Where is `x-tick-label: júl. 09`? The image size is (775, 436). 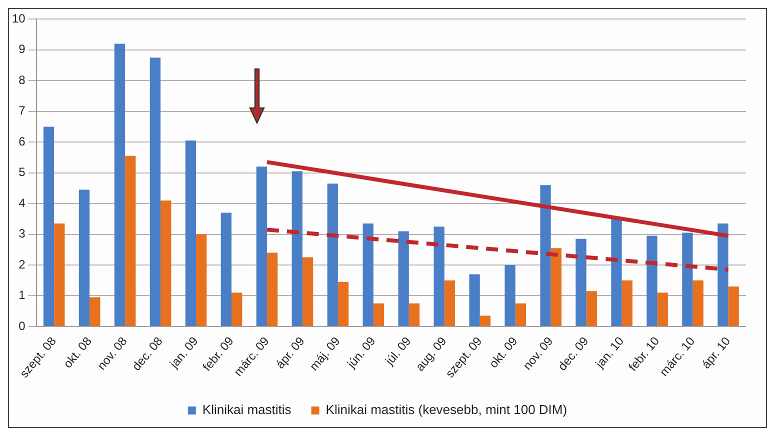 x-tick-label: júl. 09 is located at coordinates (398, 351).